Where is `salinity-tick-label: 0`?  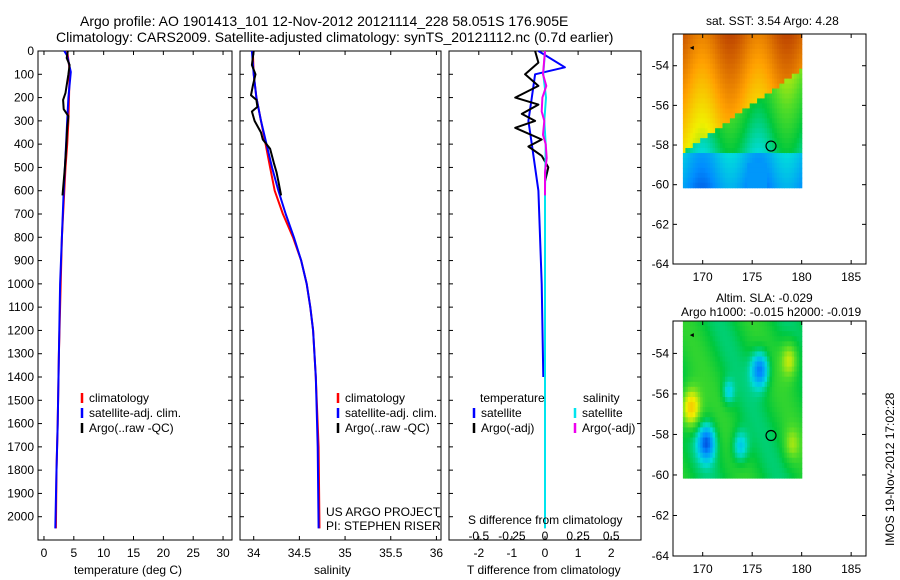 salinity-tick-label: 0 is located at coordinates (545, 536).